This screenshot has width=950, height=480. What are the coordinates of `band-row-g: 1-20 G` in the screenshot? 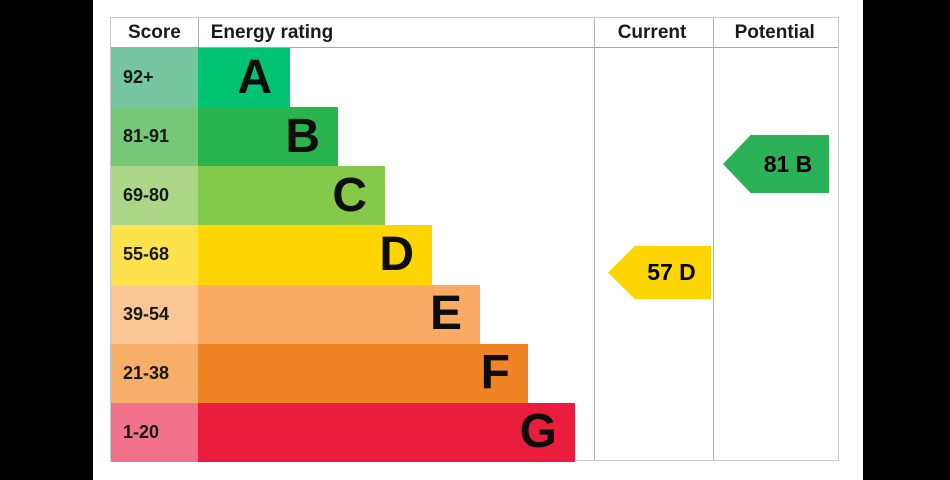 It's located at (474, 432).